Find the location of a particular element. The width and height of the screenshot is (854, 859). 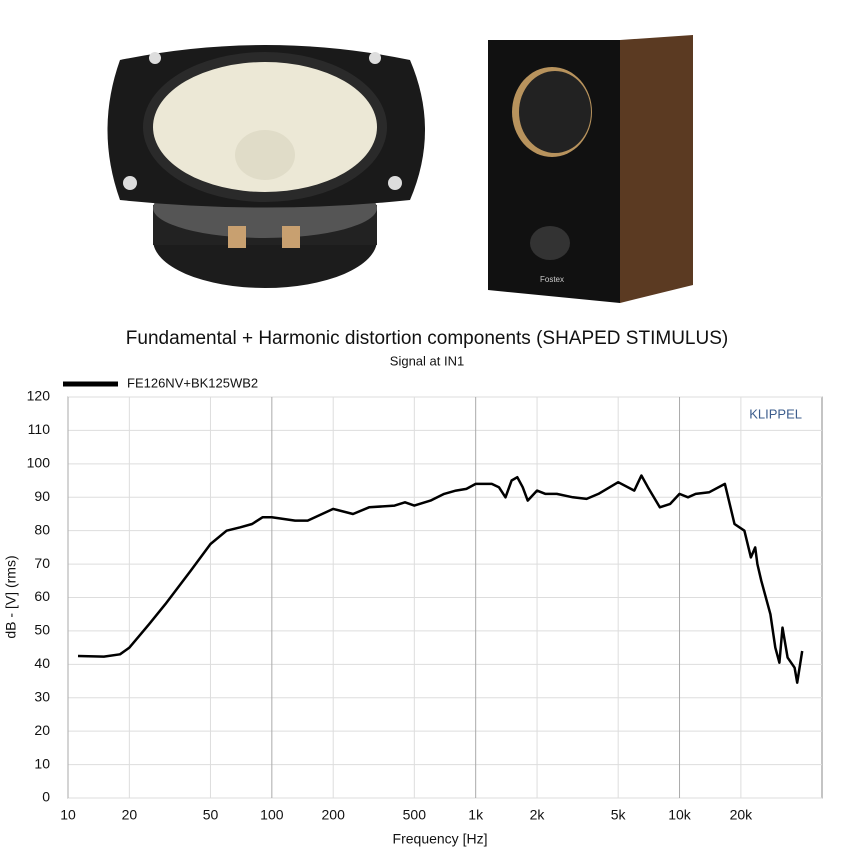

x-tick-label: 20 is located at coordinates (130, 815).